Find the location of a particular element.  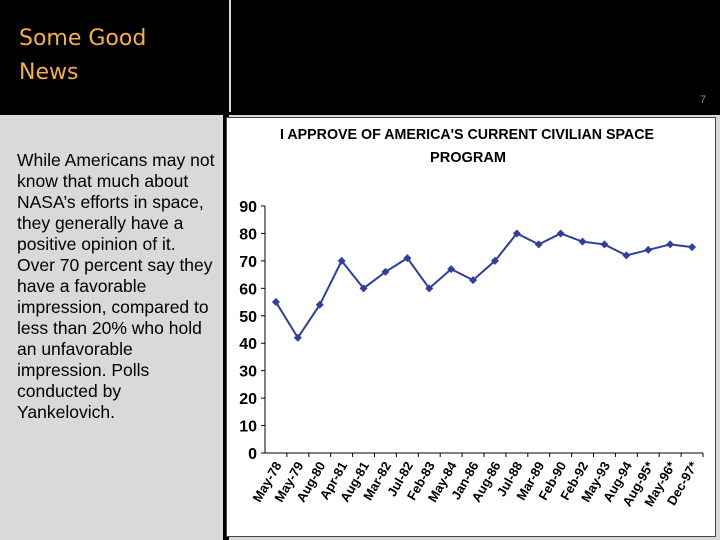

series-line is located at coordinates (484, 286).